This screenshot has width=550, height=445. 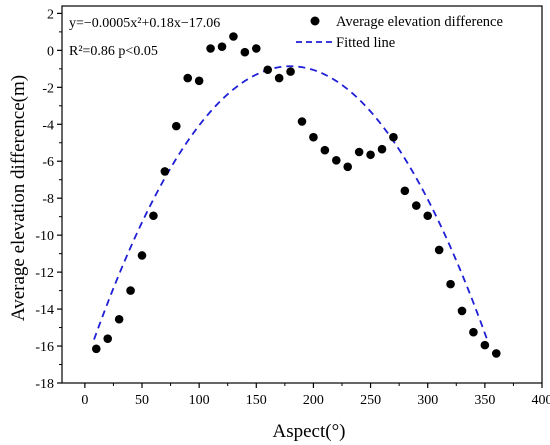 What do you see at coordinates (44, 384) in the screenshot?
I see `y-tick-label: -18` at bounding box center [44, 384].